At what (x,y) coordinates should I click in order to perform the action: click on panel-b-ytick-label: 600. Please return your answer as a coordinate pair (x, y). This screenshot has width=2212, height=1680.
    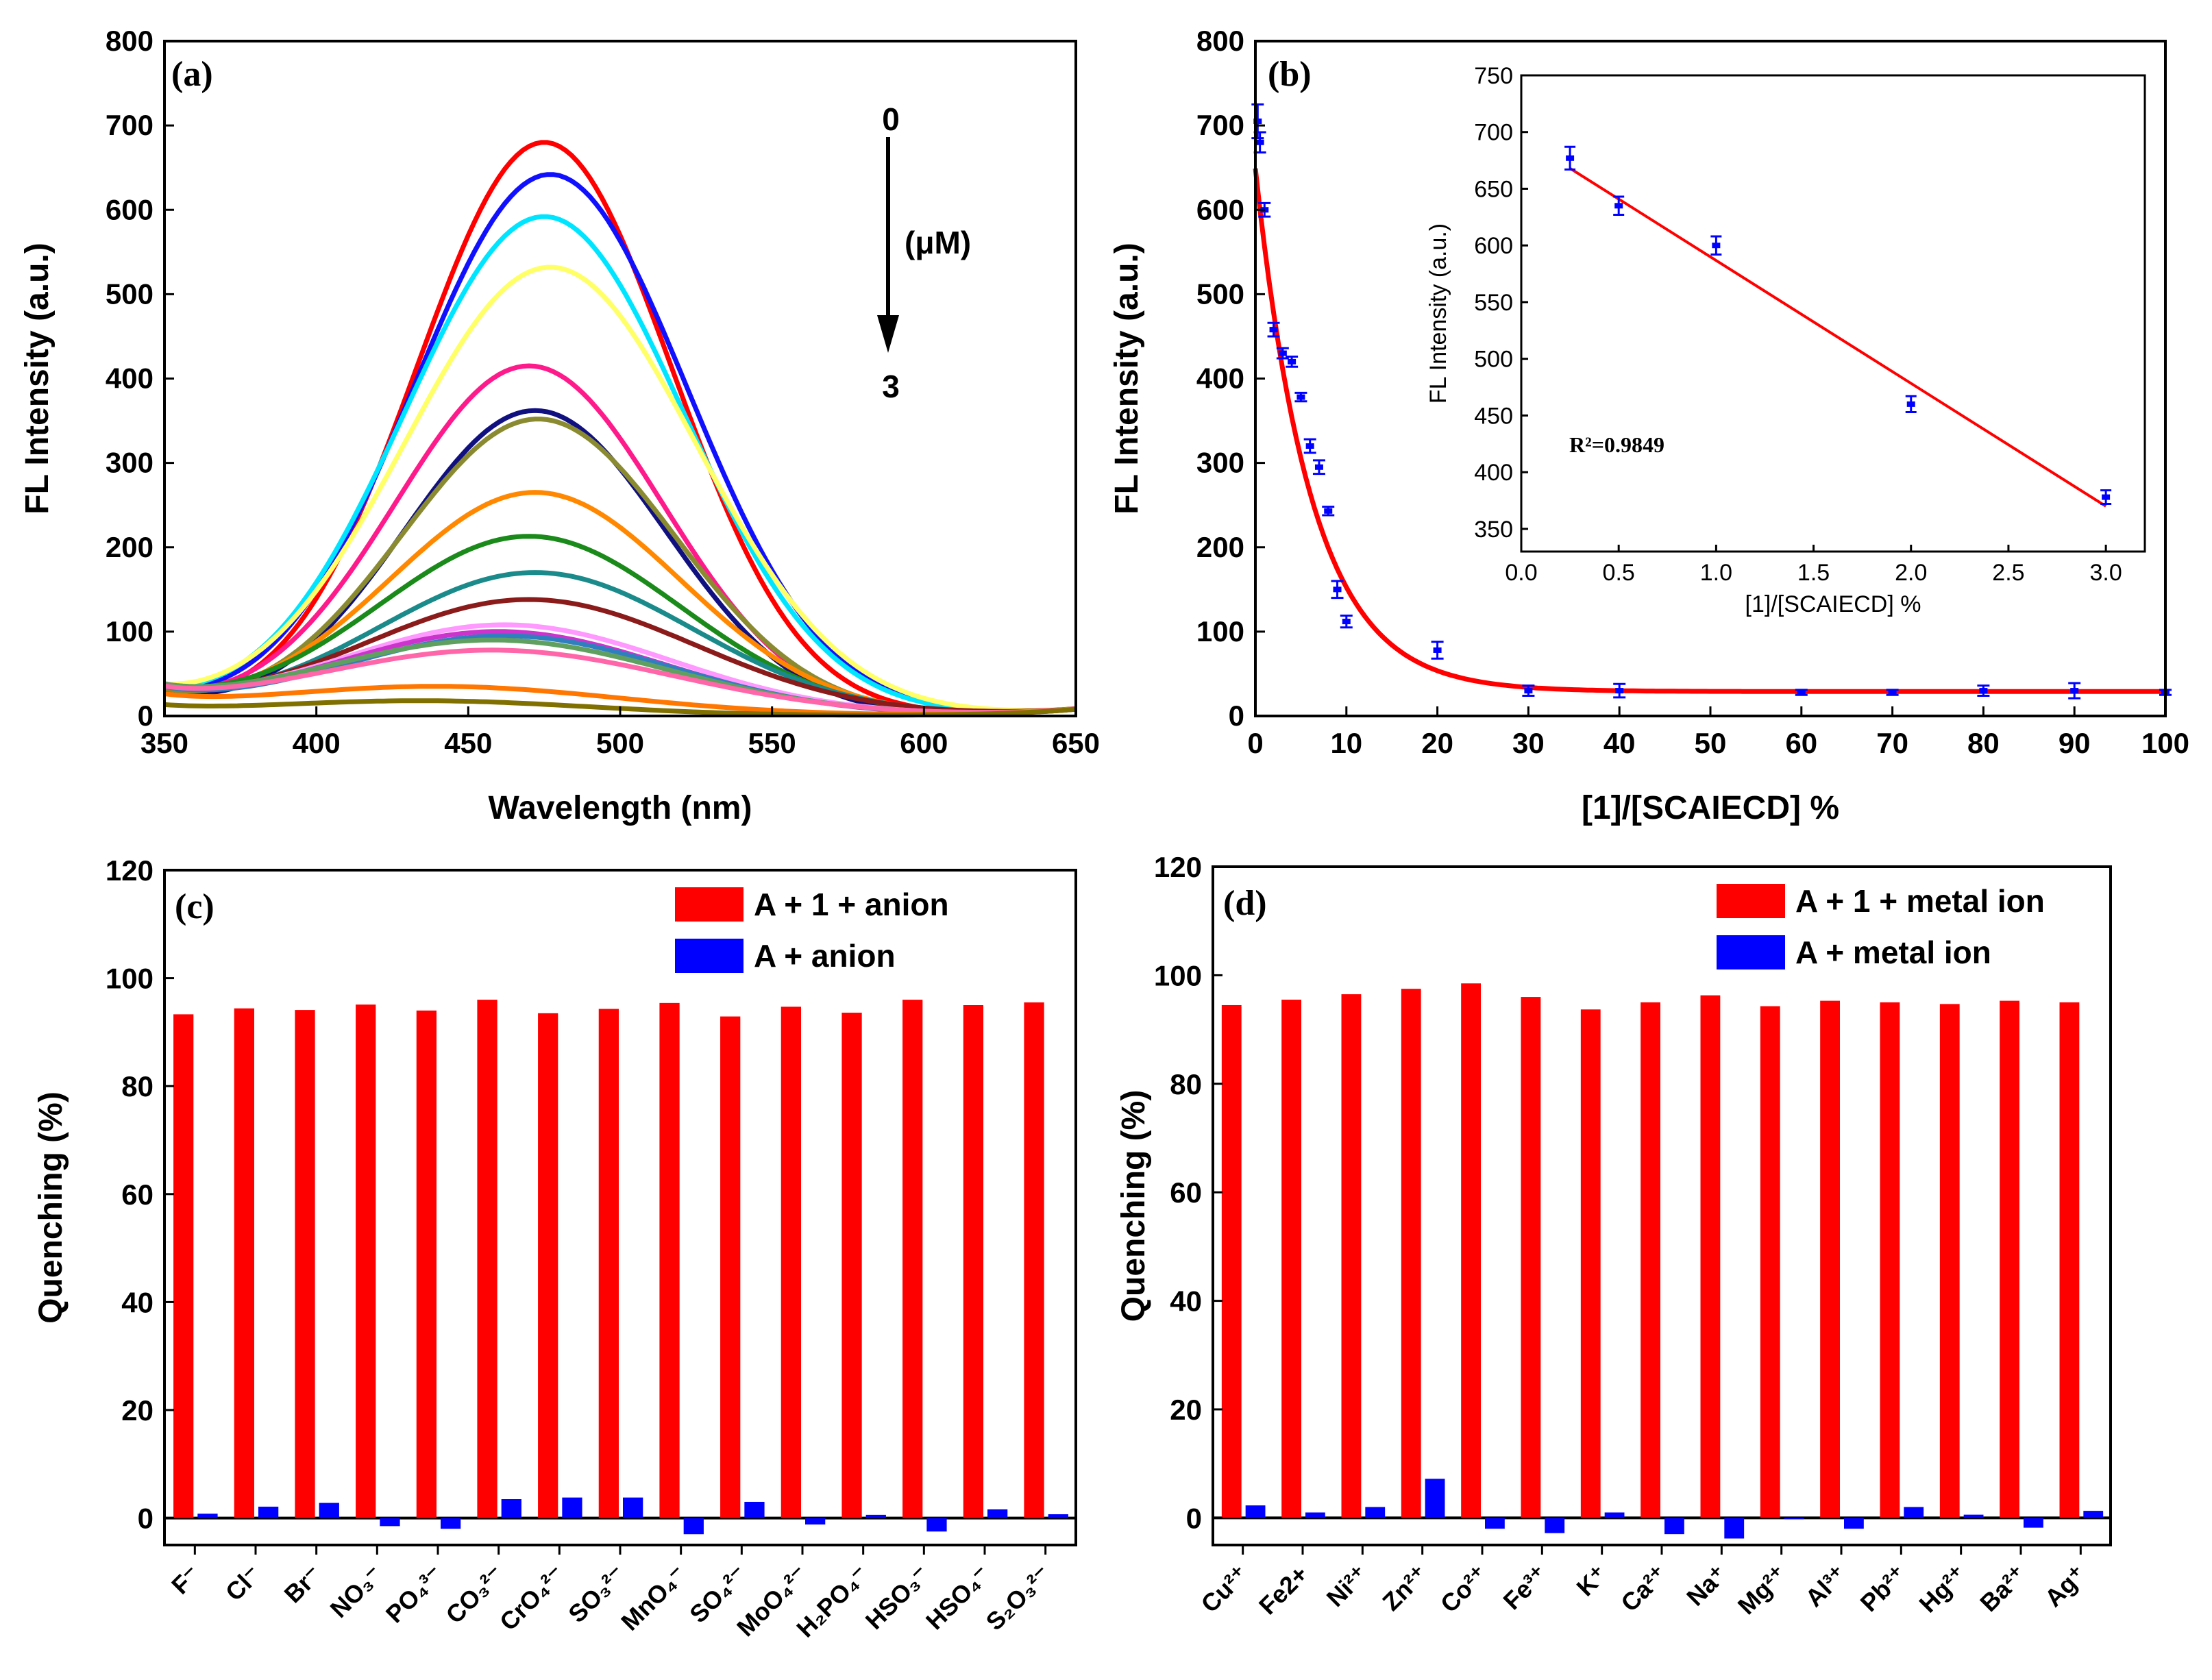
    Looking at the image, I should click on (1220, 209).